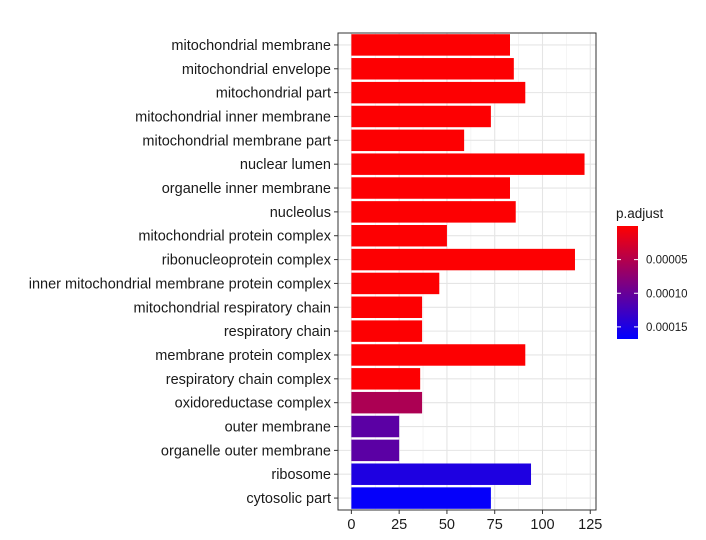  I want to click on category-label: mitochondrial inner membrane, so click(233, 117).